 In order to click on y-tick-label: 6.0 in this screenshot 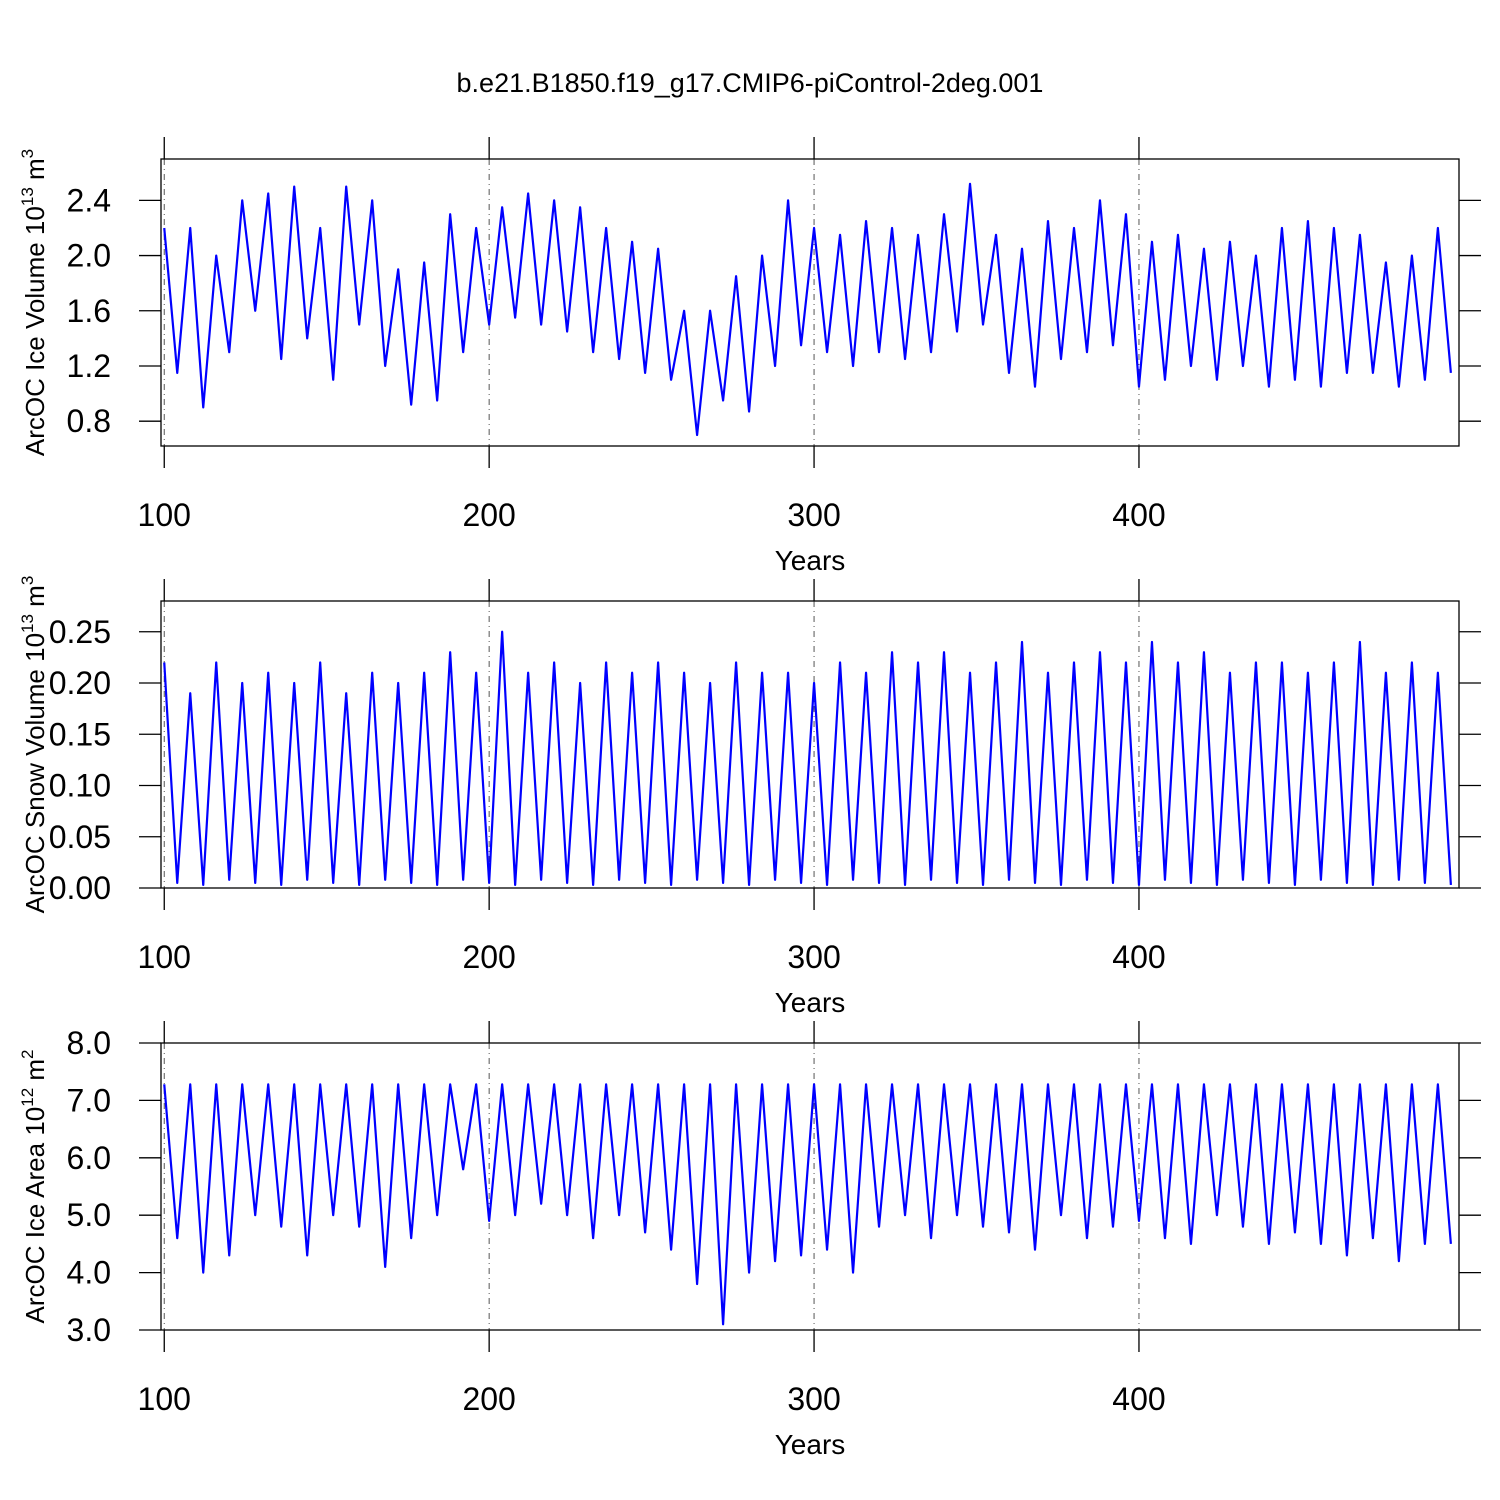, I will do `click(89, 1158)`.